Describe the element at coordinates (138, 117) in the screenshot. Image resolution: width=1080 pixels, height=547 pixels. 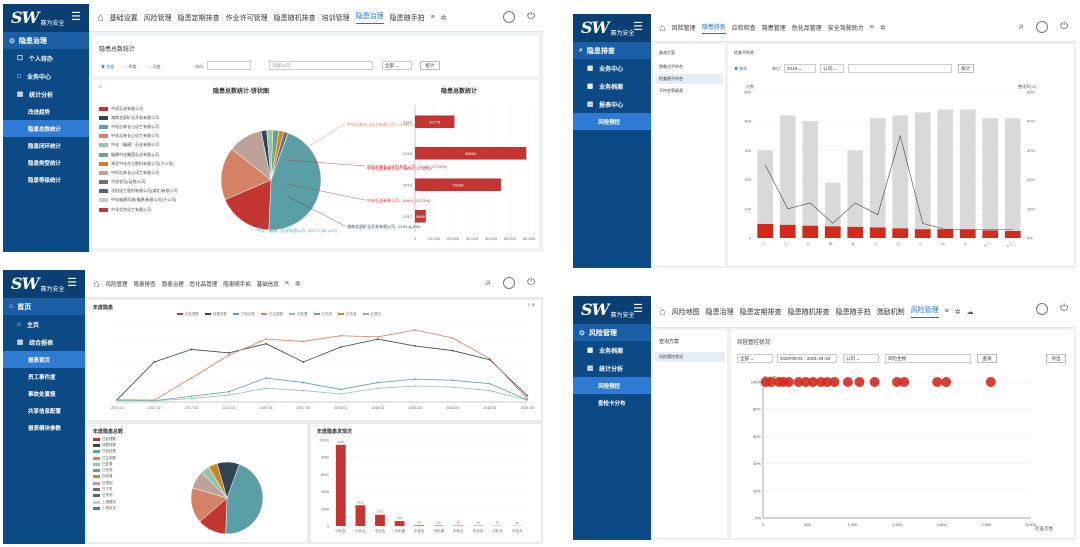
I see `legend-item: 湖南北部矿业开发有限公司` at that location.